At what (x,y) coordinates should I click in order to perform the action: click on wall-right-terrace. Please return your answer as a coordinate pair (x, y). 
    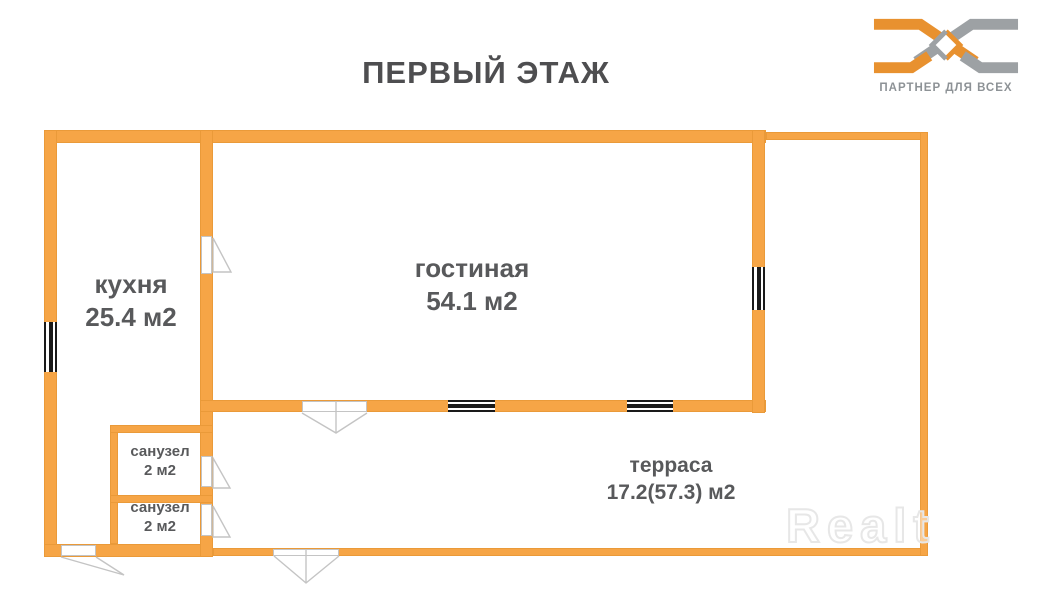
    Looking at the image, I should click on (924, 344).